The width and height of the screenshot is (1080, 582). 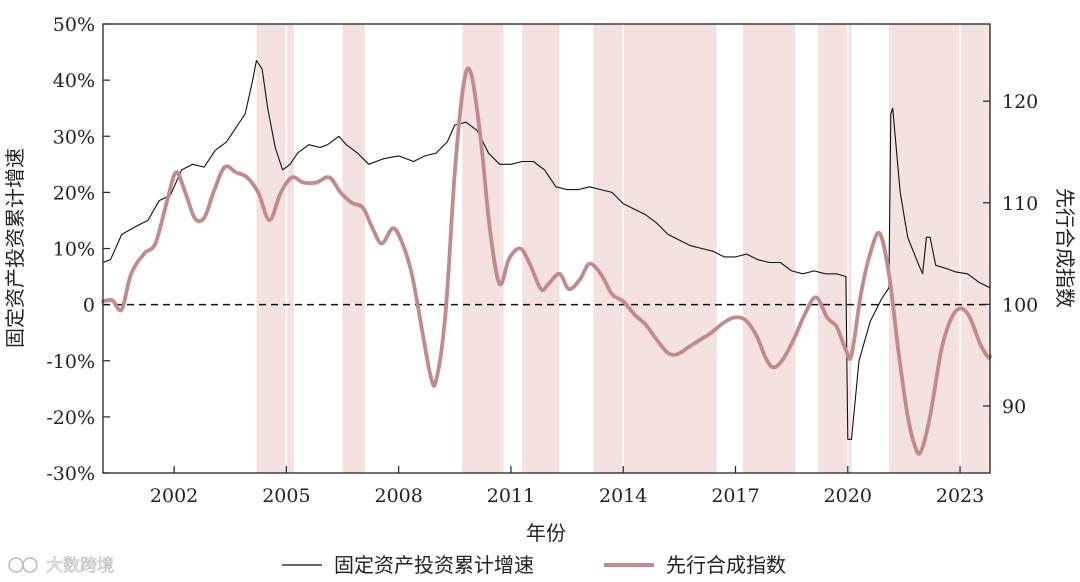 I want to click on legend: 固定资产投资累计增速 先行合成指数, so click(x=534, y=565).